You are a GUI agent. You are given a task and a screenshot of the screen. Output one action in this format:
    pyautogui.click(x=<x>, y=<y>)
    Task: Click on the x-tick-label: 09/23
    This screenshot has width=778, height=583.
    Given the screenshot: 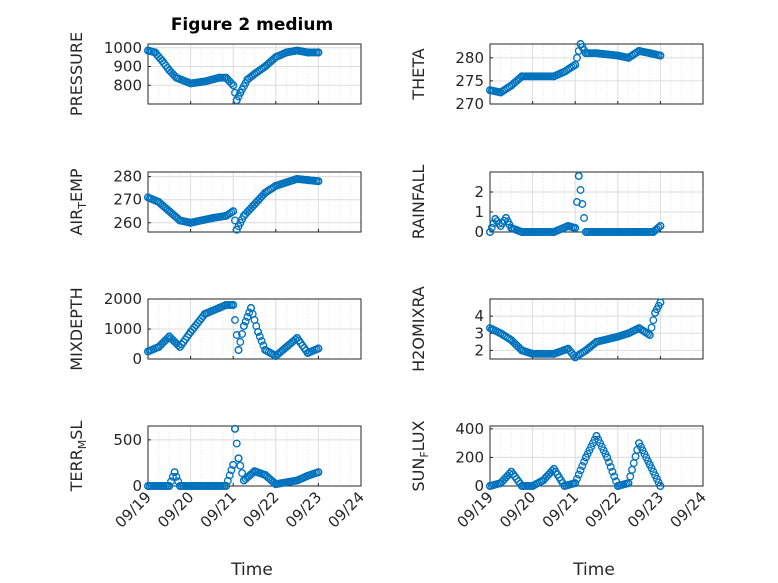 What is the action you would take?
    pyautogui.click(x=303, y=509)
    